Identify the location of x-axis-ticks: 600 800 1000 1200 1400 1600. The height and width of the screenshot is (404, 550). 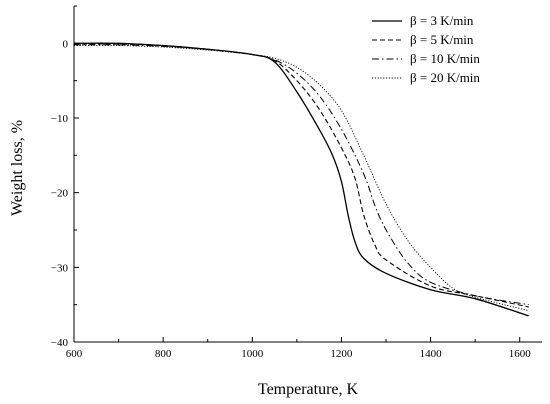
(298, 348).